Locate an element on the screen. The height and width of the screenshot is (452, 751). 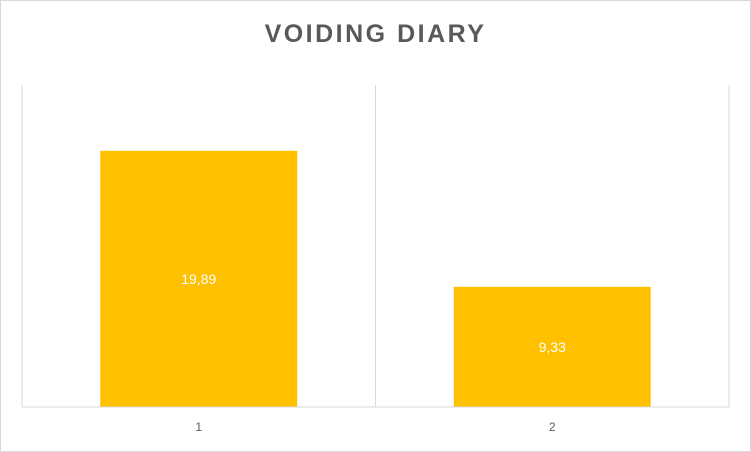
x-tick-label-1: 1 is located at coordinates (198, 427).